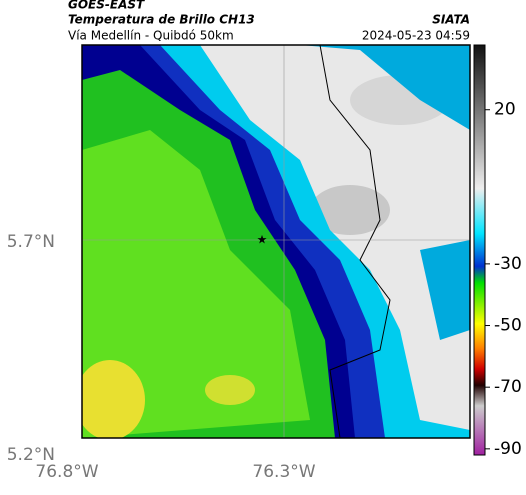 Image resolution: width=526 pixels, height=495 pixels. What do you see at coordinates (508, 326) in the screenshot?
I see `colorbar-tick-label: -50` at bounding box center [508, 326].